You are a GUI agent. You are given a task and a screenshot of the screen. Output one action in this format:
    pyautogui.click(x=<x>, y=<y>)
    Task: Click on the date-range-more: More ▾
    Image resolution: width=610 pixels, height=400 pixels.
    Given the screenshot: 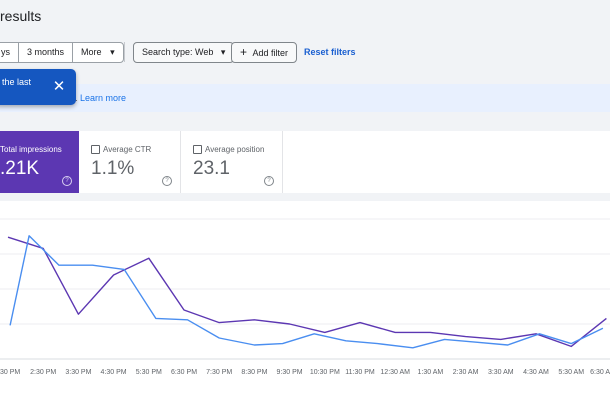 What is the action you would take?
    pyautogui.click(x=98, y=52)
    